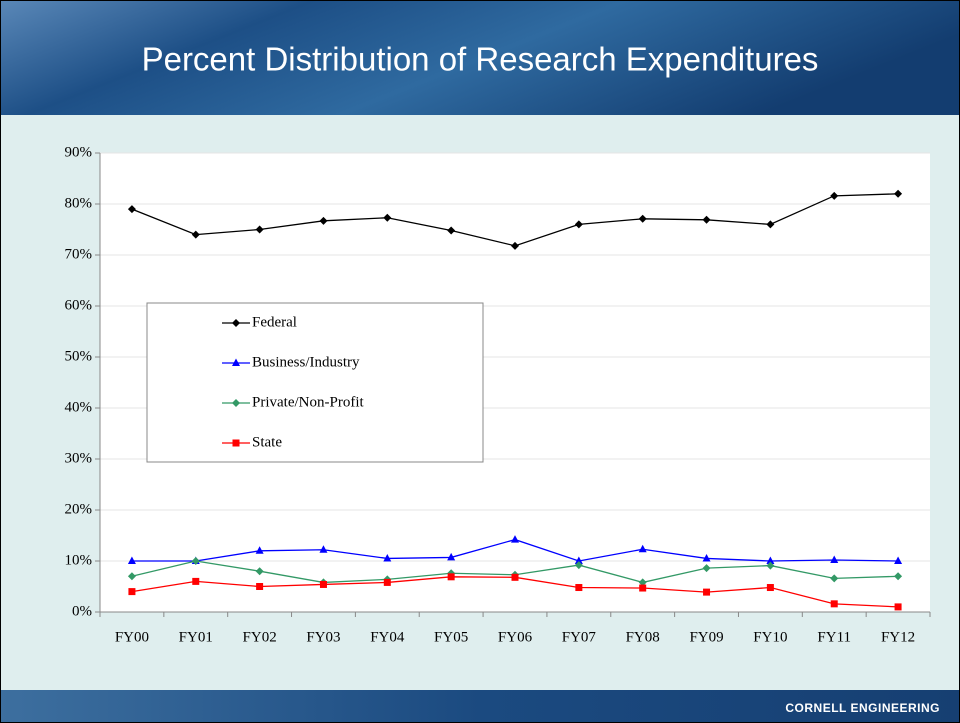  Describe the element at coordinates (79, 356) in the screenshot. I see `y-tick-label: 50%` at that location.